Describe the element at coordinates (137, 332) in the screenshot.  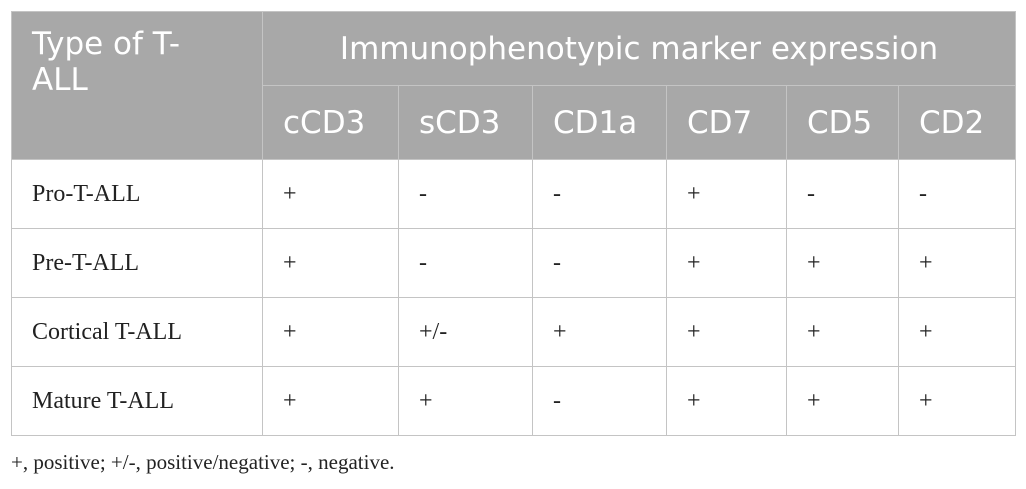
I see `row-label: Cortical T-ALL` at that location.